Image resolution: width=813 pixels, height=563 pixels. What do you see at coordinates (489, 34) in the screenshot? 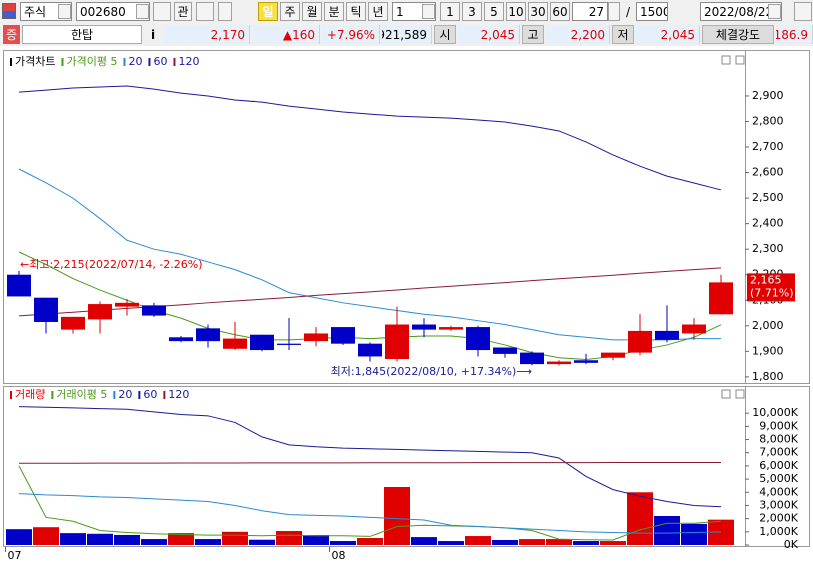
I see `open: 2,045` at bounding box center [489, 34].